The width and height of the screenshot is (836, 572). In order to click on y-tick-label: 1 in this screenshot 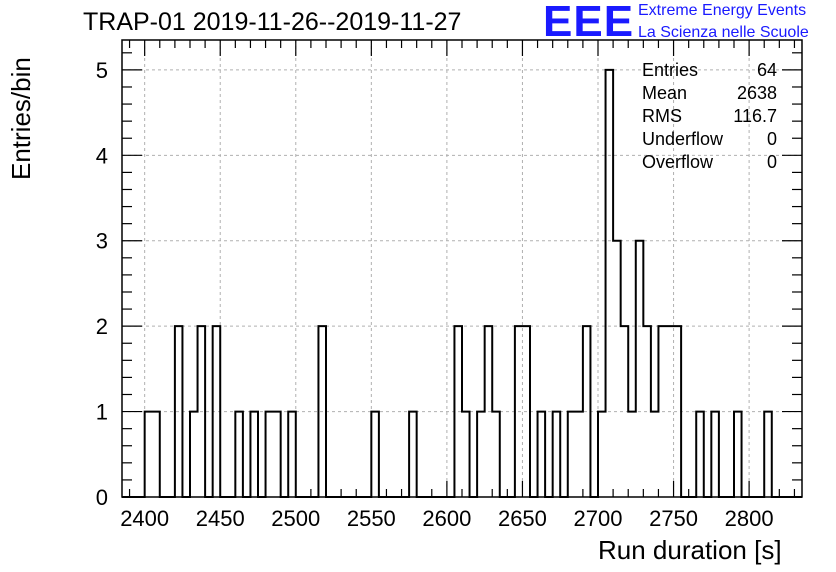, I will do `click(102, 412)`.